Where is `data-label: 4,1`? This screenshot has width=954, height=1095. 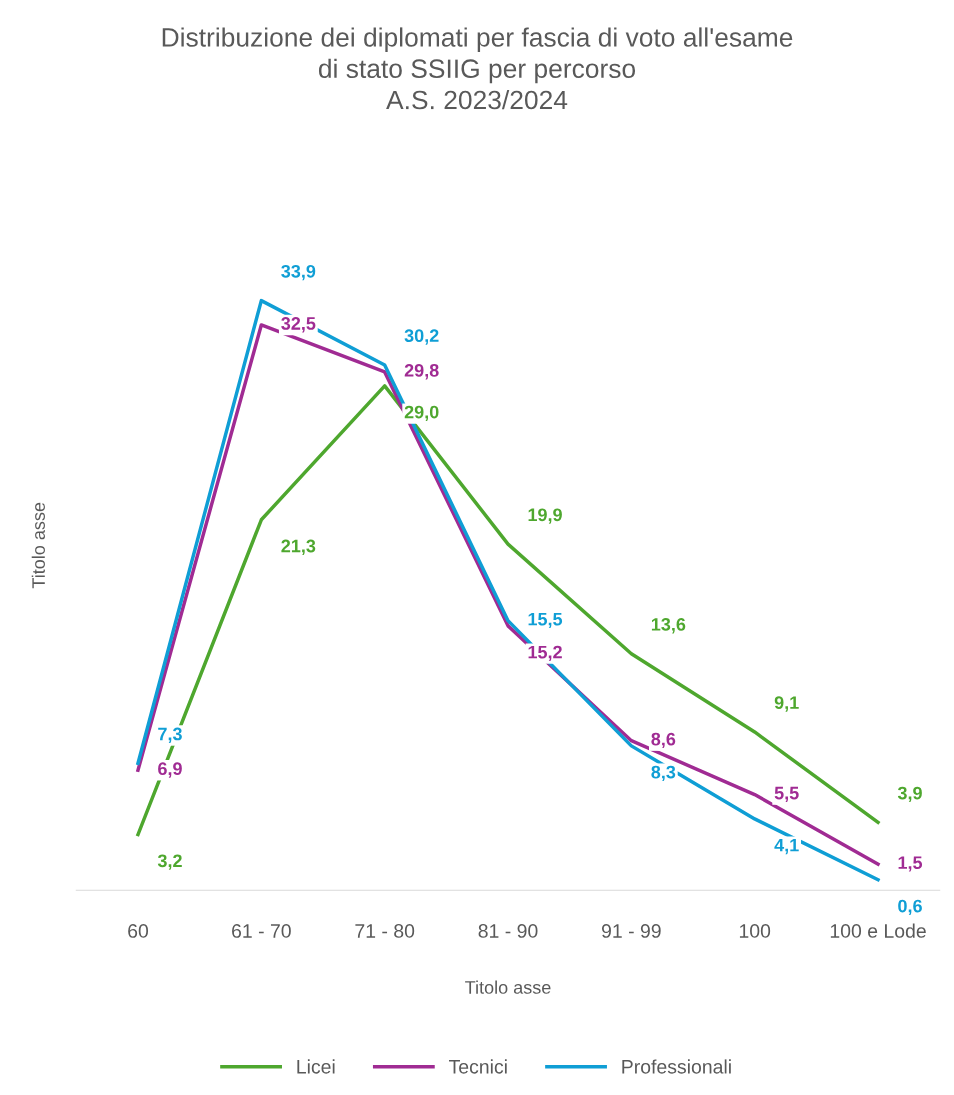 data-label: 4,1 is located at coordinates (786, 846).